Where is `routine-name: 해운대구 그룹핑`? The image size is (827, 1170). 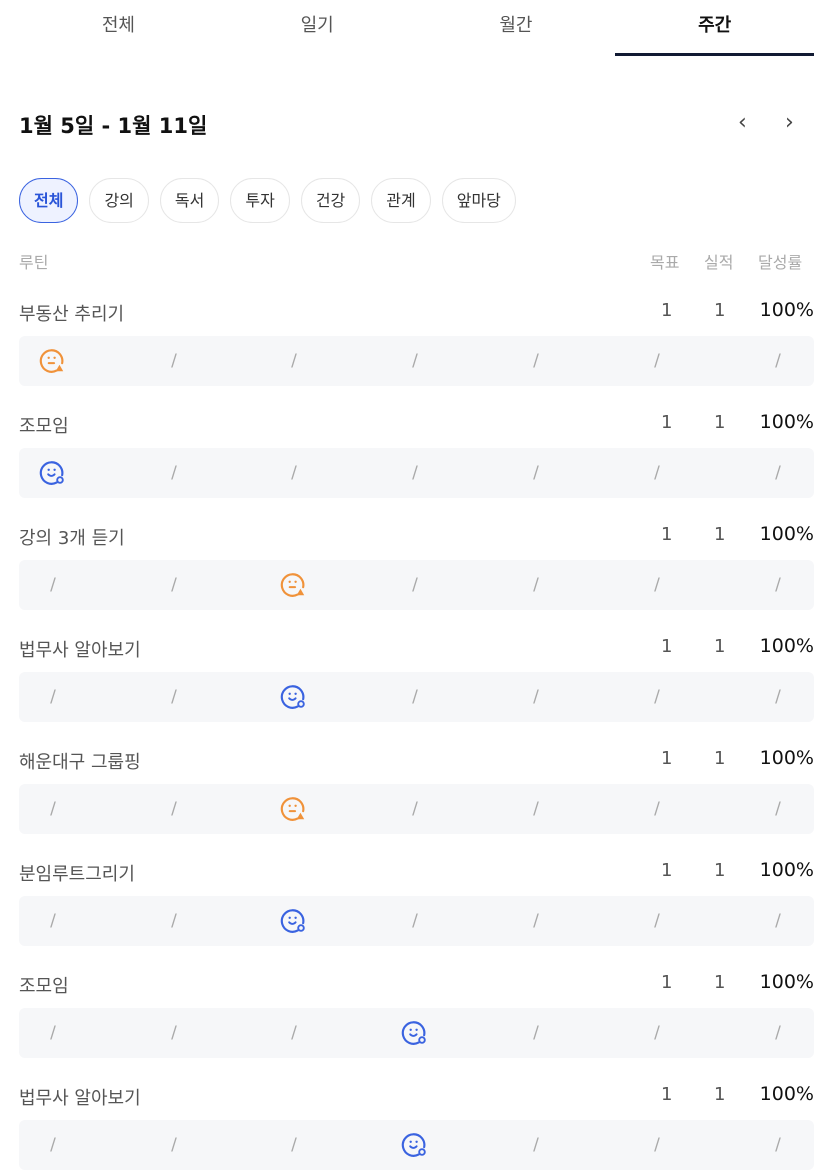 routine-name: 해운대구 그룹핑 is located at coordinates (80, 762).